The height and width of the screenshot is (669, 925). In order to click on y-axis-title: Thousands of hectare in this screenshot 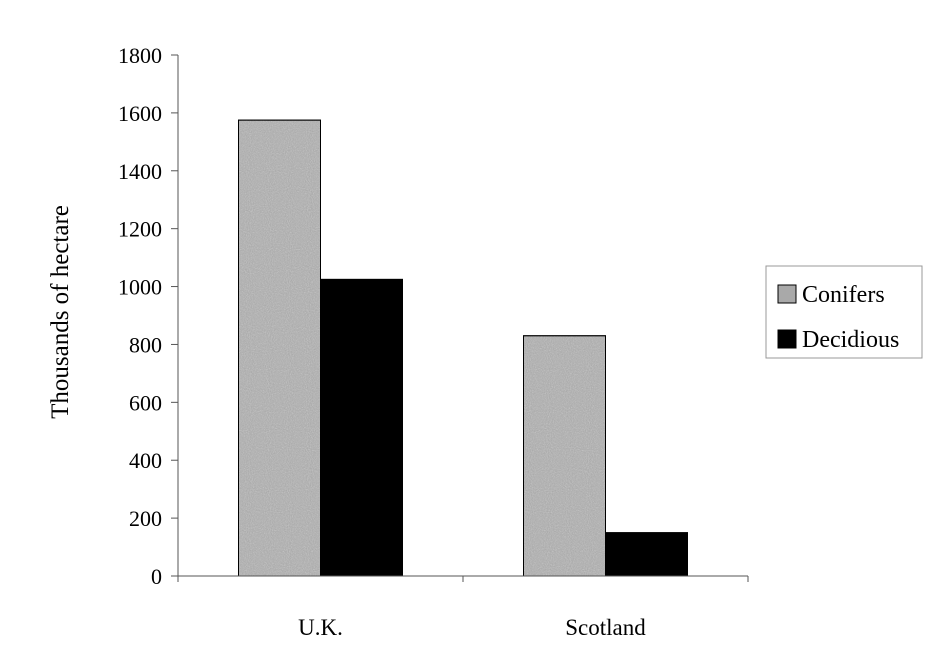, I will do `click(60, 312)`.